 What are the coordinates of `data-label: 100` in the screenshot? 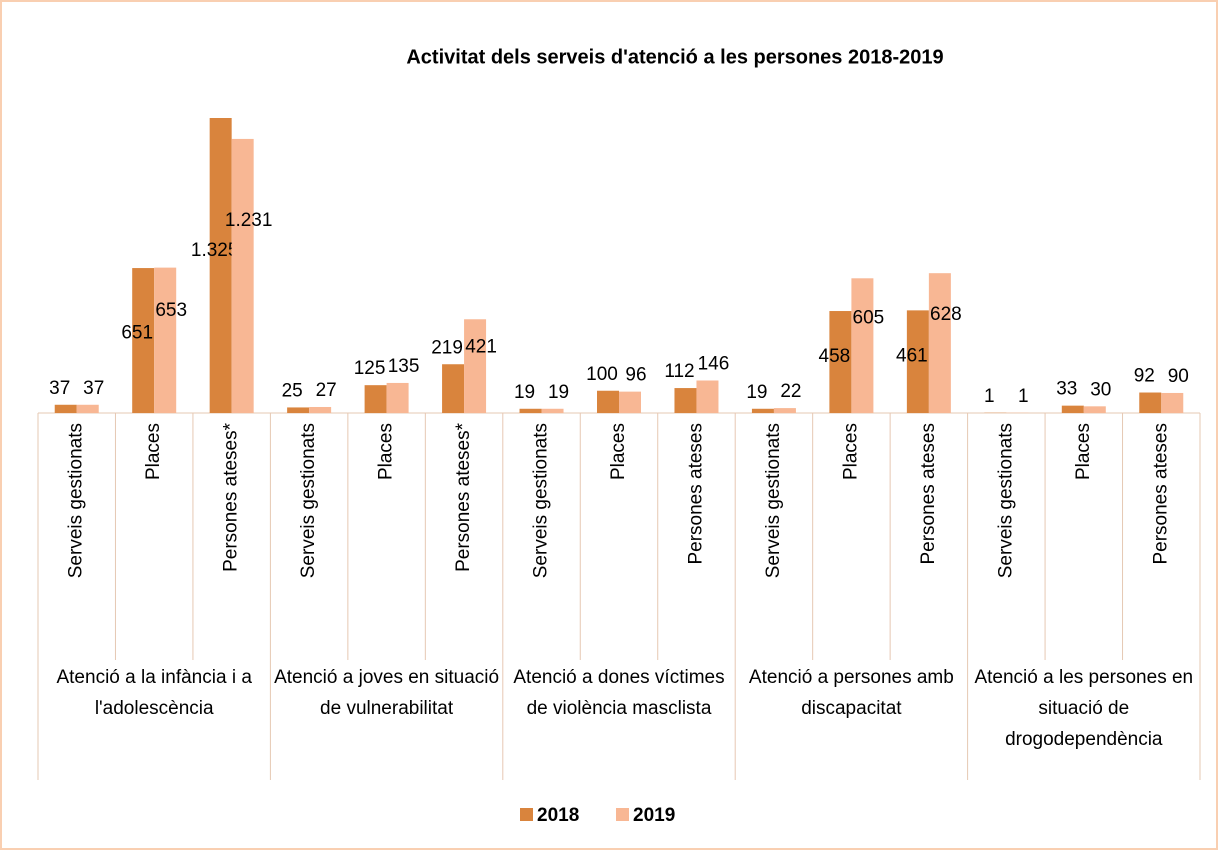 It's located at (602, 374).